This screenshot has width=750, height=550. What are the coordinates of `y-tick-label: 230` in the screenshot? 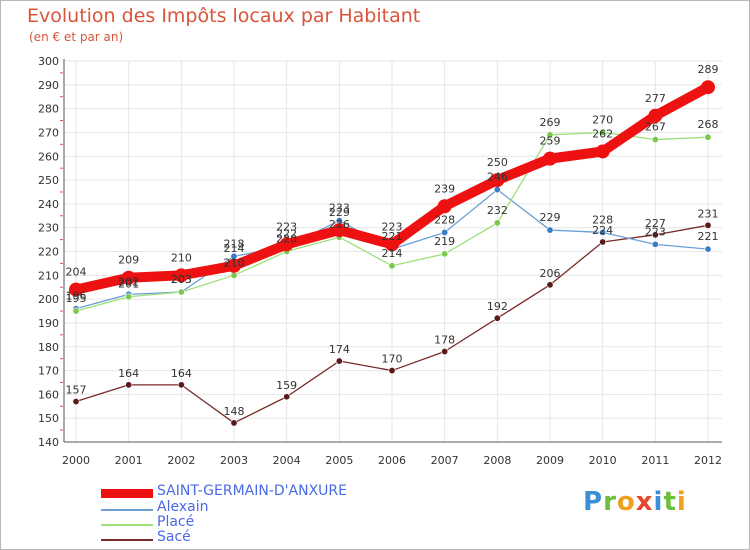 It's located at (48, 228).